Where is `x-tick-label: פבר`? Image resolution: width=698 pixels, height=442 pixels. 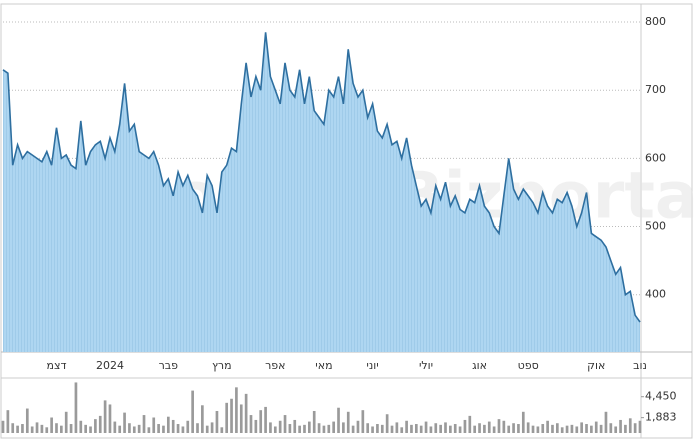 x-tick-label: פבר is located at coordinates (169, 365).